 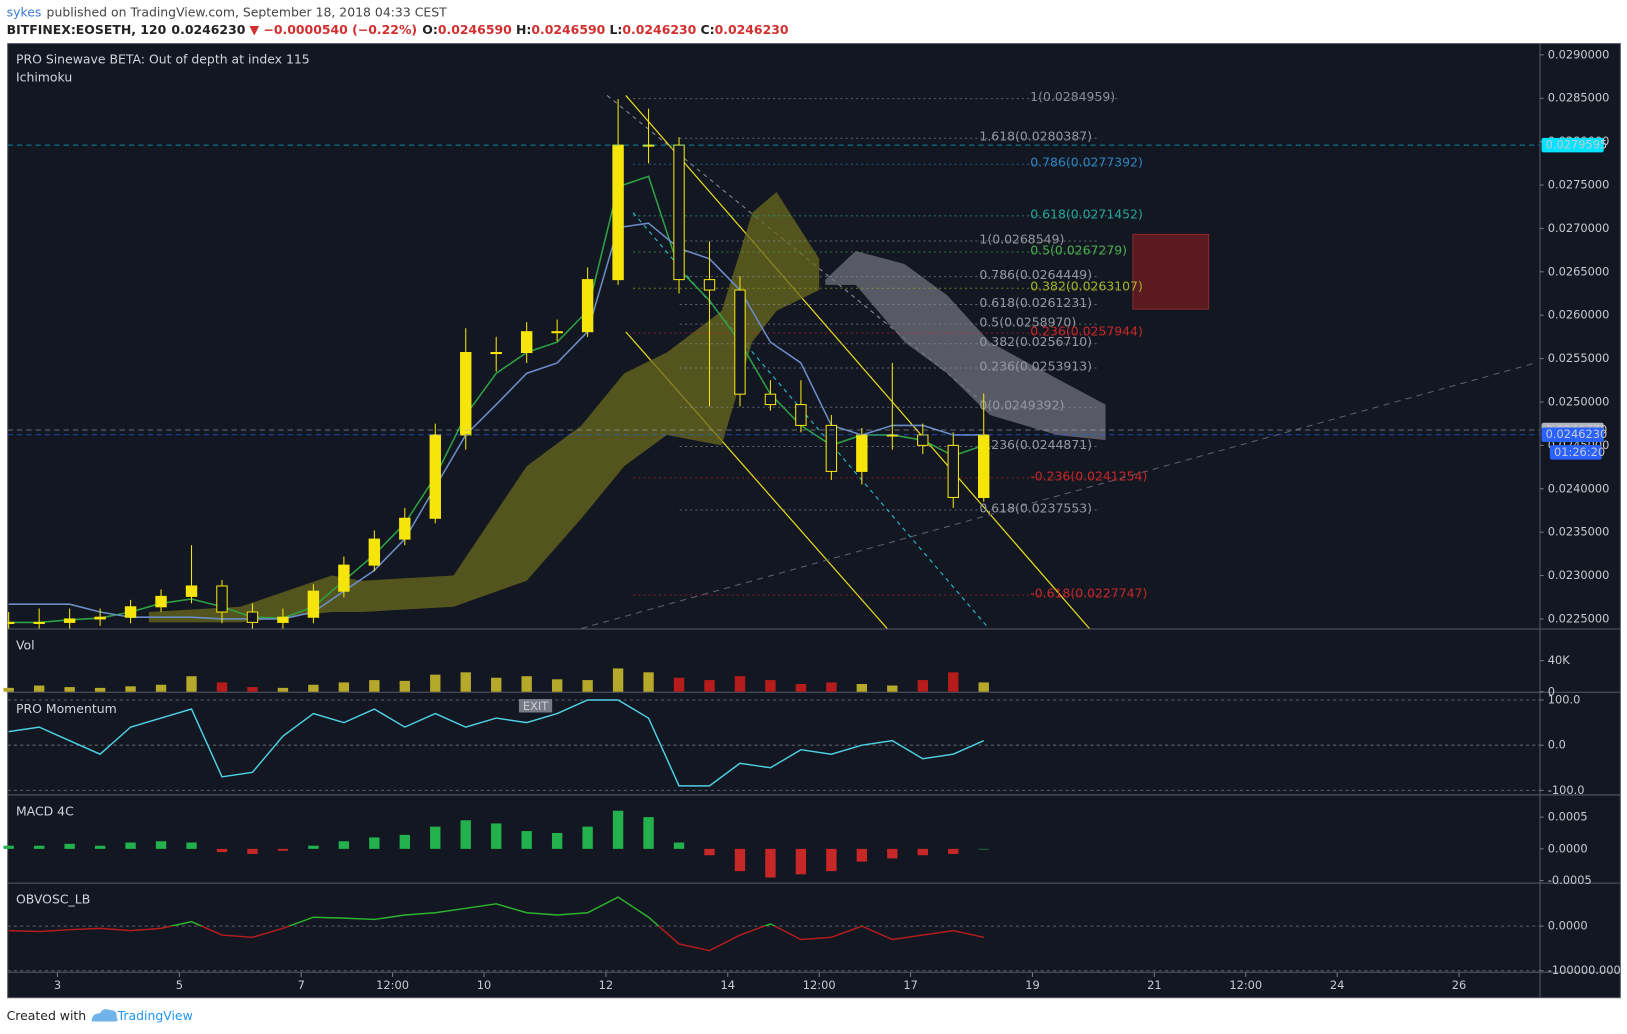 I want to click on symbol: BITFINEX:EOSETH, 120, so click(x=87, y=29).